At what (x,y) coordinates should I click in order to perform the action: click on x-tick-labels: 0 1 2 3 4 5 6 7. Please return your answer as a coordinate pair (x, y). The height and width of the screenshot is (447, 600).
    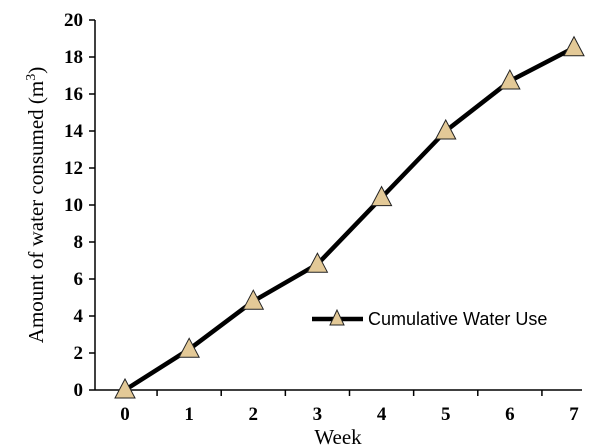
    Looking at the image, I should click on (349, 414).